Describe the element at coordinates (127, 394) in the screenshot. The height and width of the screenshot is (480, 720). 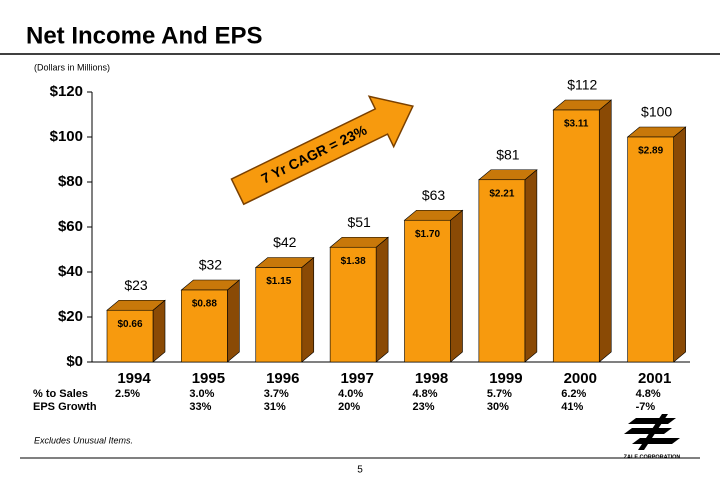
I see `table-cell: 2.5%` at that location.